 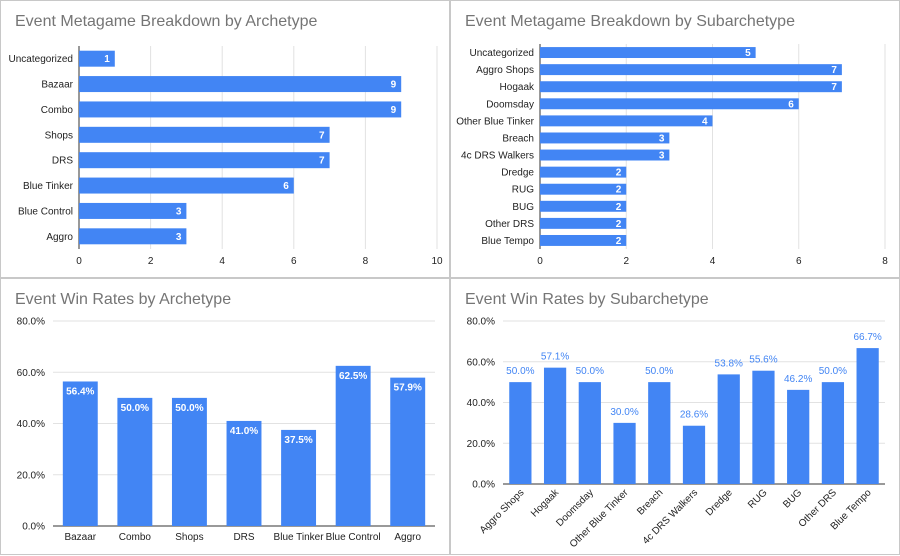 I want to click on chart-title: Event Metagame Breakdown by Archetype, so click(x=166, y=21).